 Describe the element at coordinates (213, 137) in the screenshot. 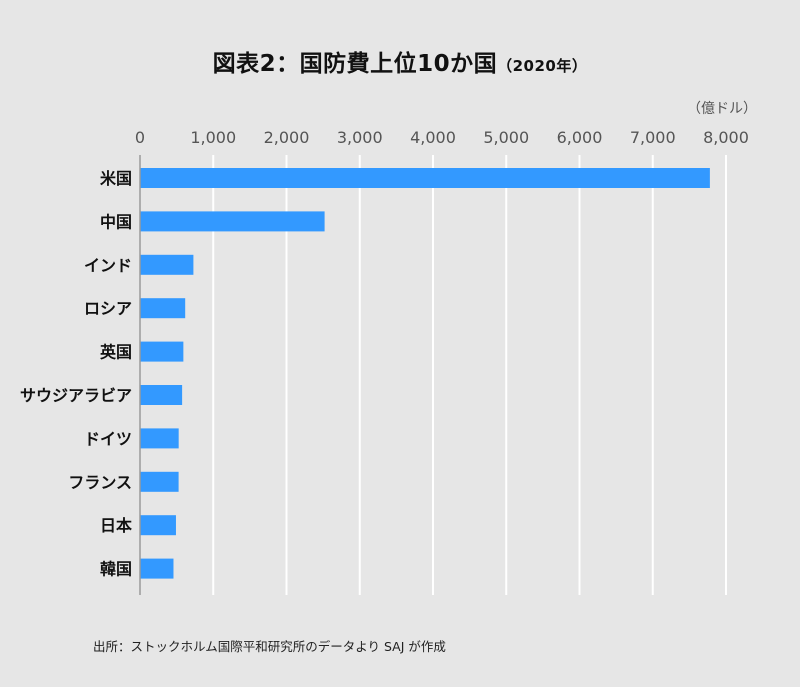

I see `tick-label: 1,000` at that location.